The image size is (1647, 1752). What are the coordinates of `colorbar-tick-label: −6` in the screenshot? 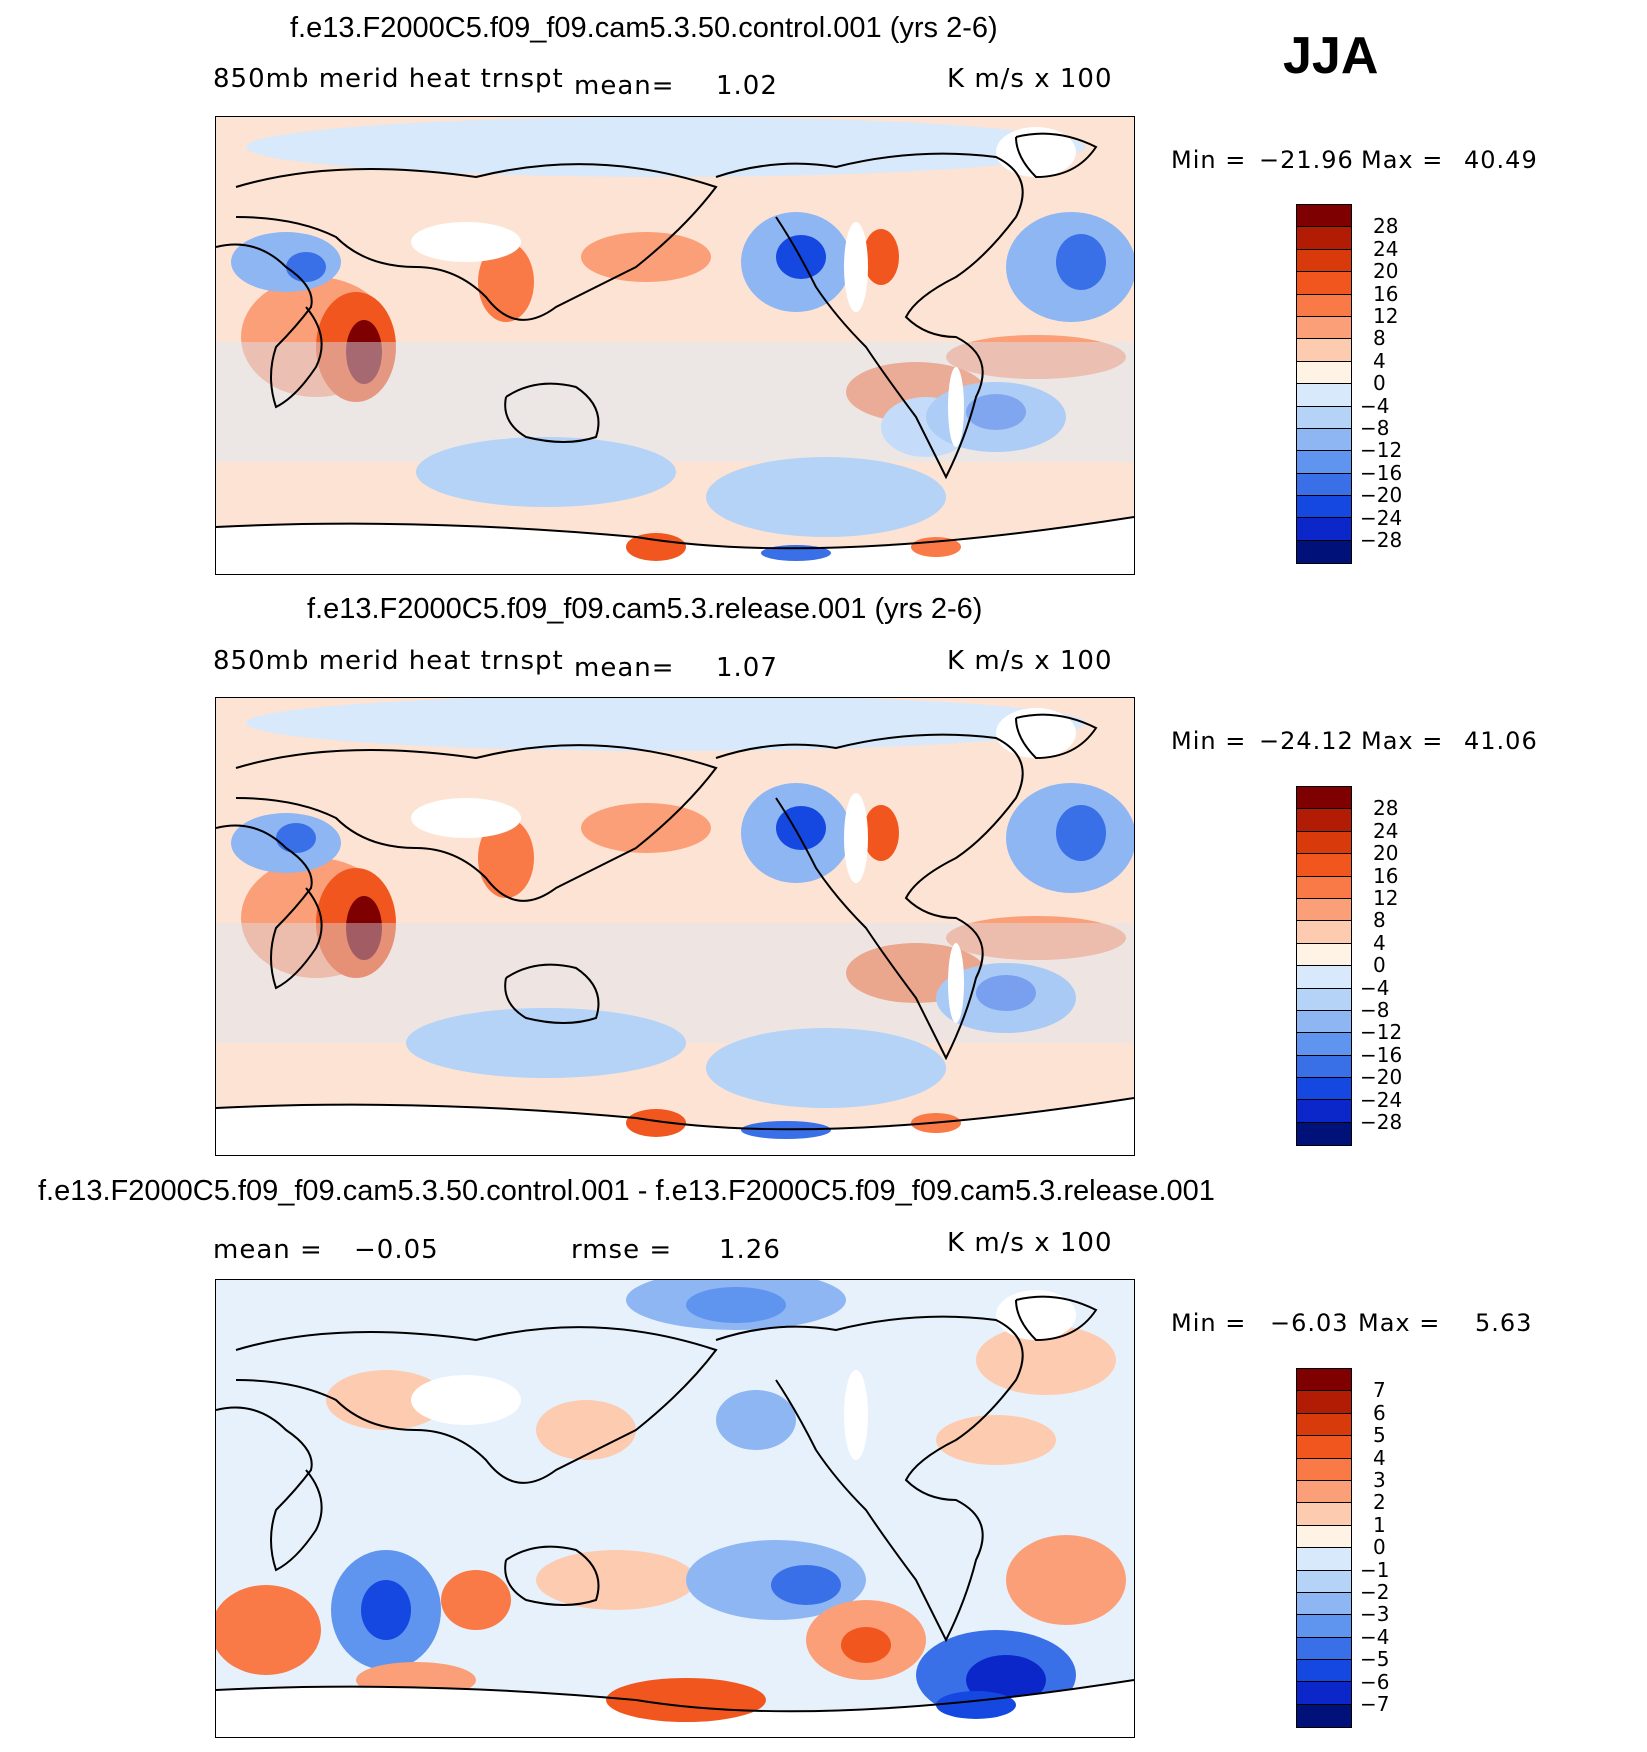 It's located at (1375, 1681).